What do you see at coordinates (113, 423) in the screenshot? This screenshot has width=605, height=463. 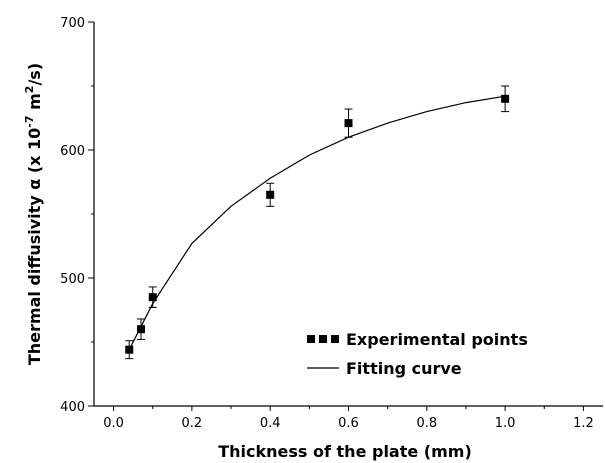 I see `x-tick-label: 0.0` at bounding box center [113, 423].